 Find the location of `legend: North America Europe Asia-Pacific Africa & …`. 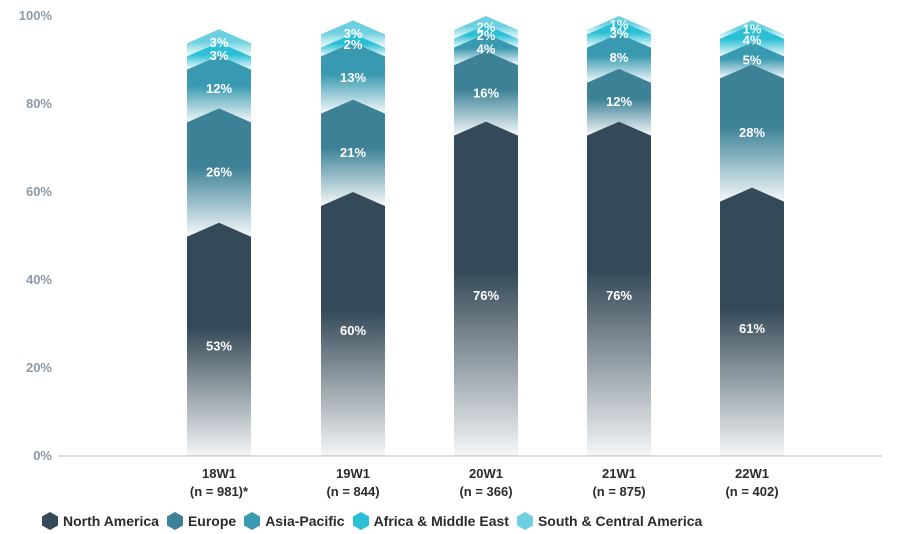

legend: North America Europe Asia-Pacific Africa & … is located at coordinates (374, 521).